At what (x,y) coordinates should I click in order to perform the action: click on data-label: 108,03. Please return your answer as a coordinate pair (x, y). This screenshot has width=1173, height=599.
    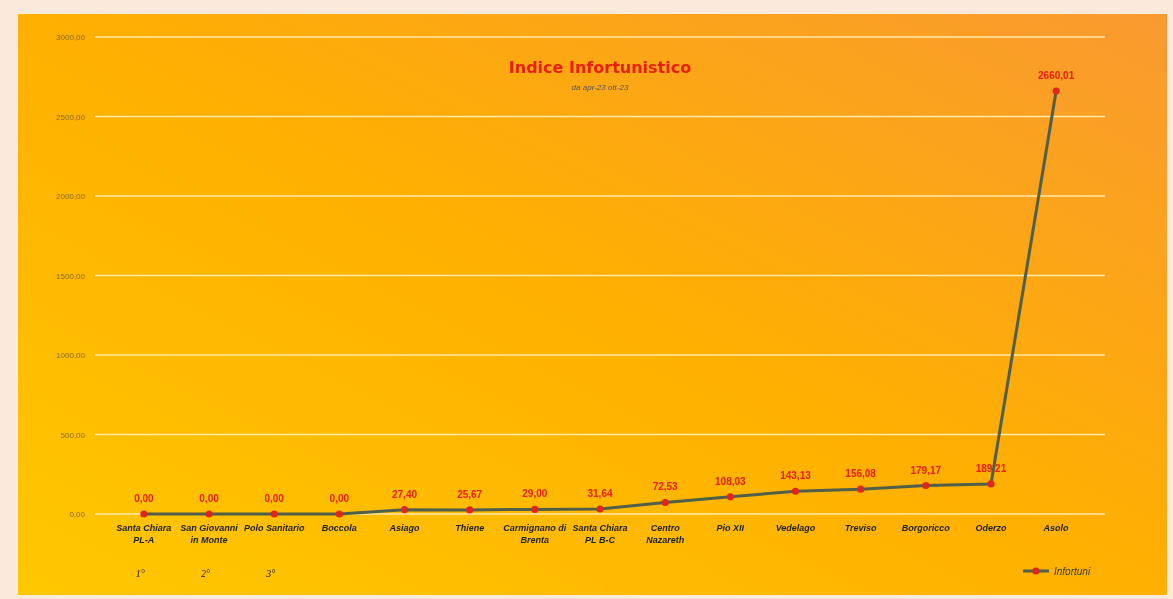
    Looking at the image, I should click on (731, 481).